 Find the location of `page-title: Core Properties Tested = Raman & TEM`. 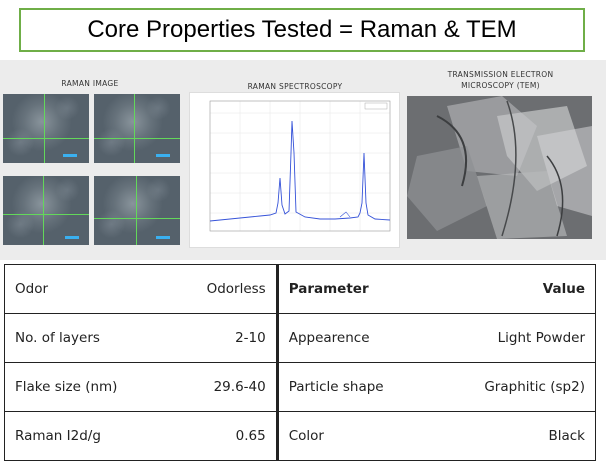

page-title: Core Properties Tested = Raman & TEM is located at coordinates (302, 30).